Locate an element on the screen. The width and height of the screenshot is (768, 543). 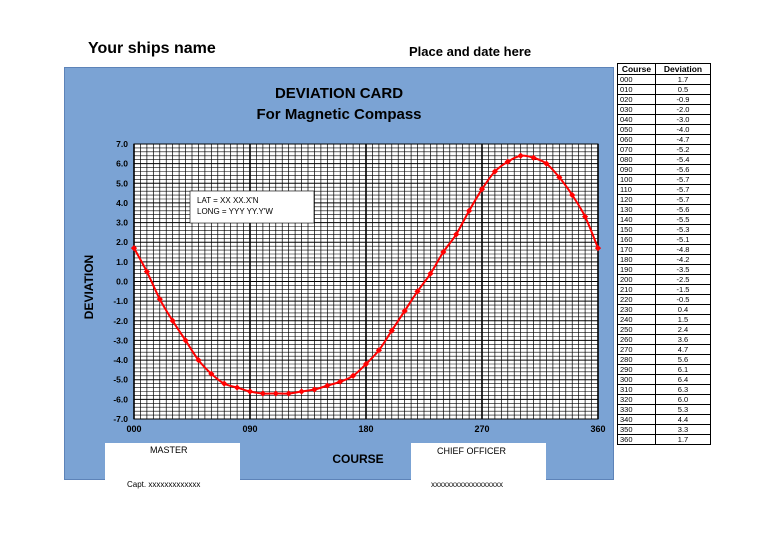
deviation-cell: -2.5 is located at coordinates (683, 279).